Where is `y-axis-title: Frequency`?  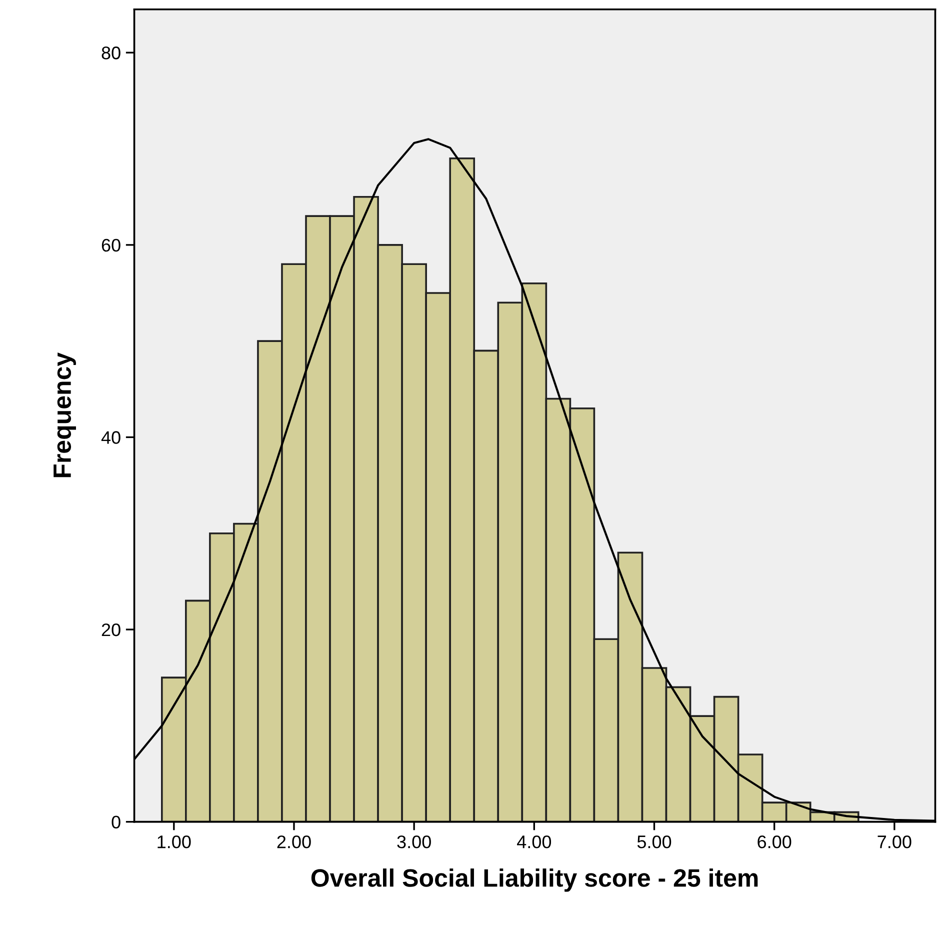 y-axis-title: Frequency is located at coordinates (65, 415).